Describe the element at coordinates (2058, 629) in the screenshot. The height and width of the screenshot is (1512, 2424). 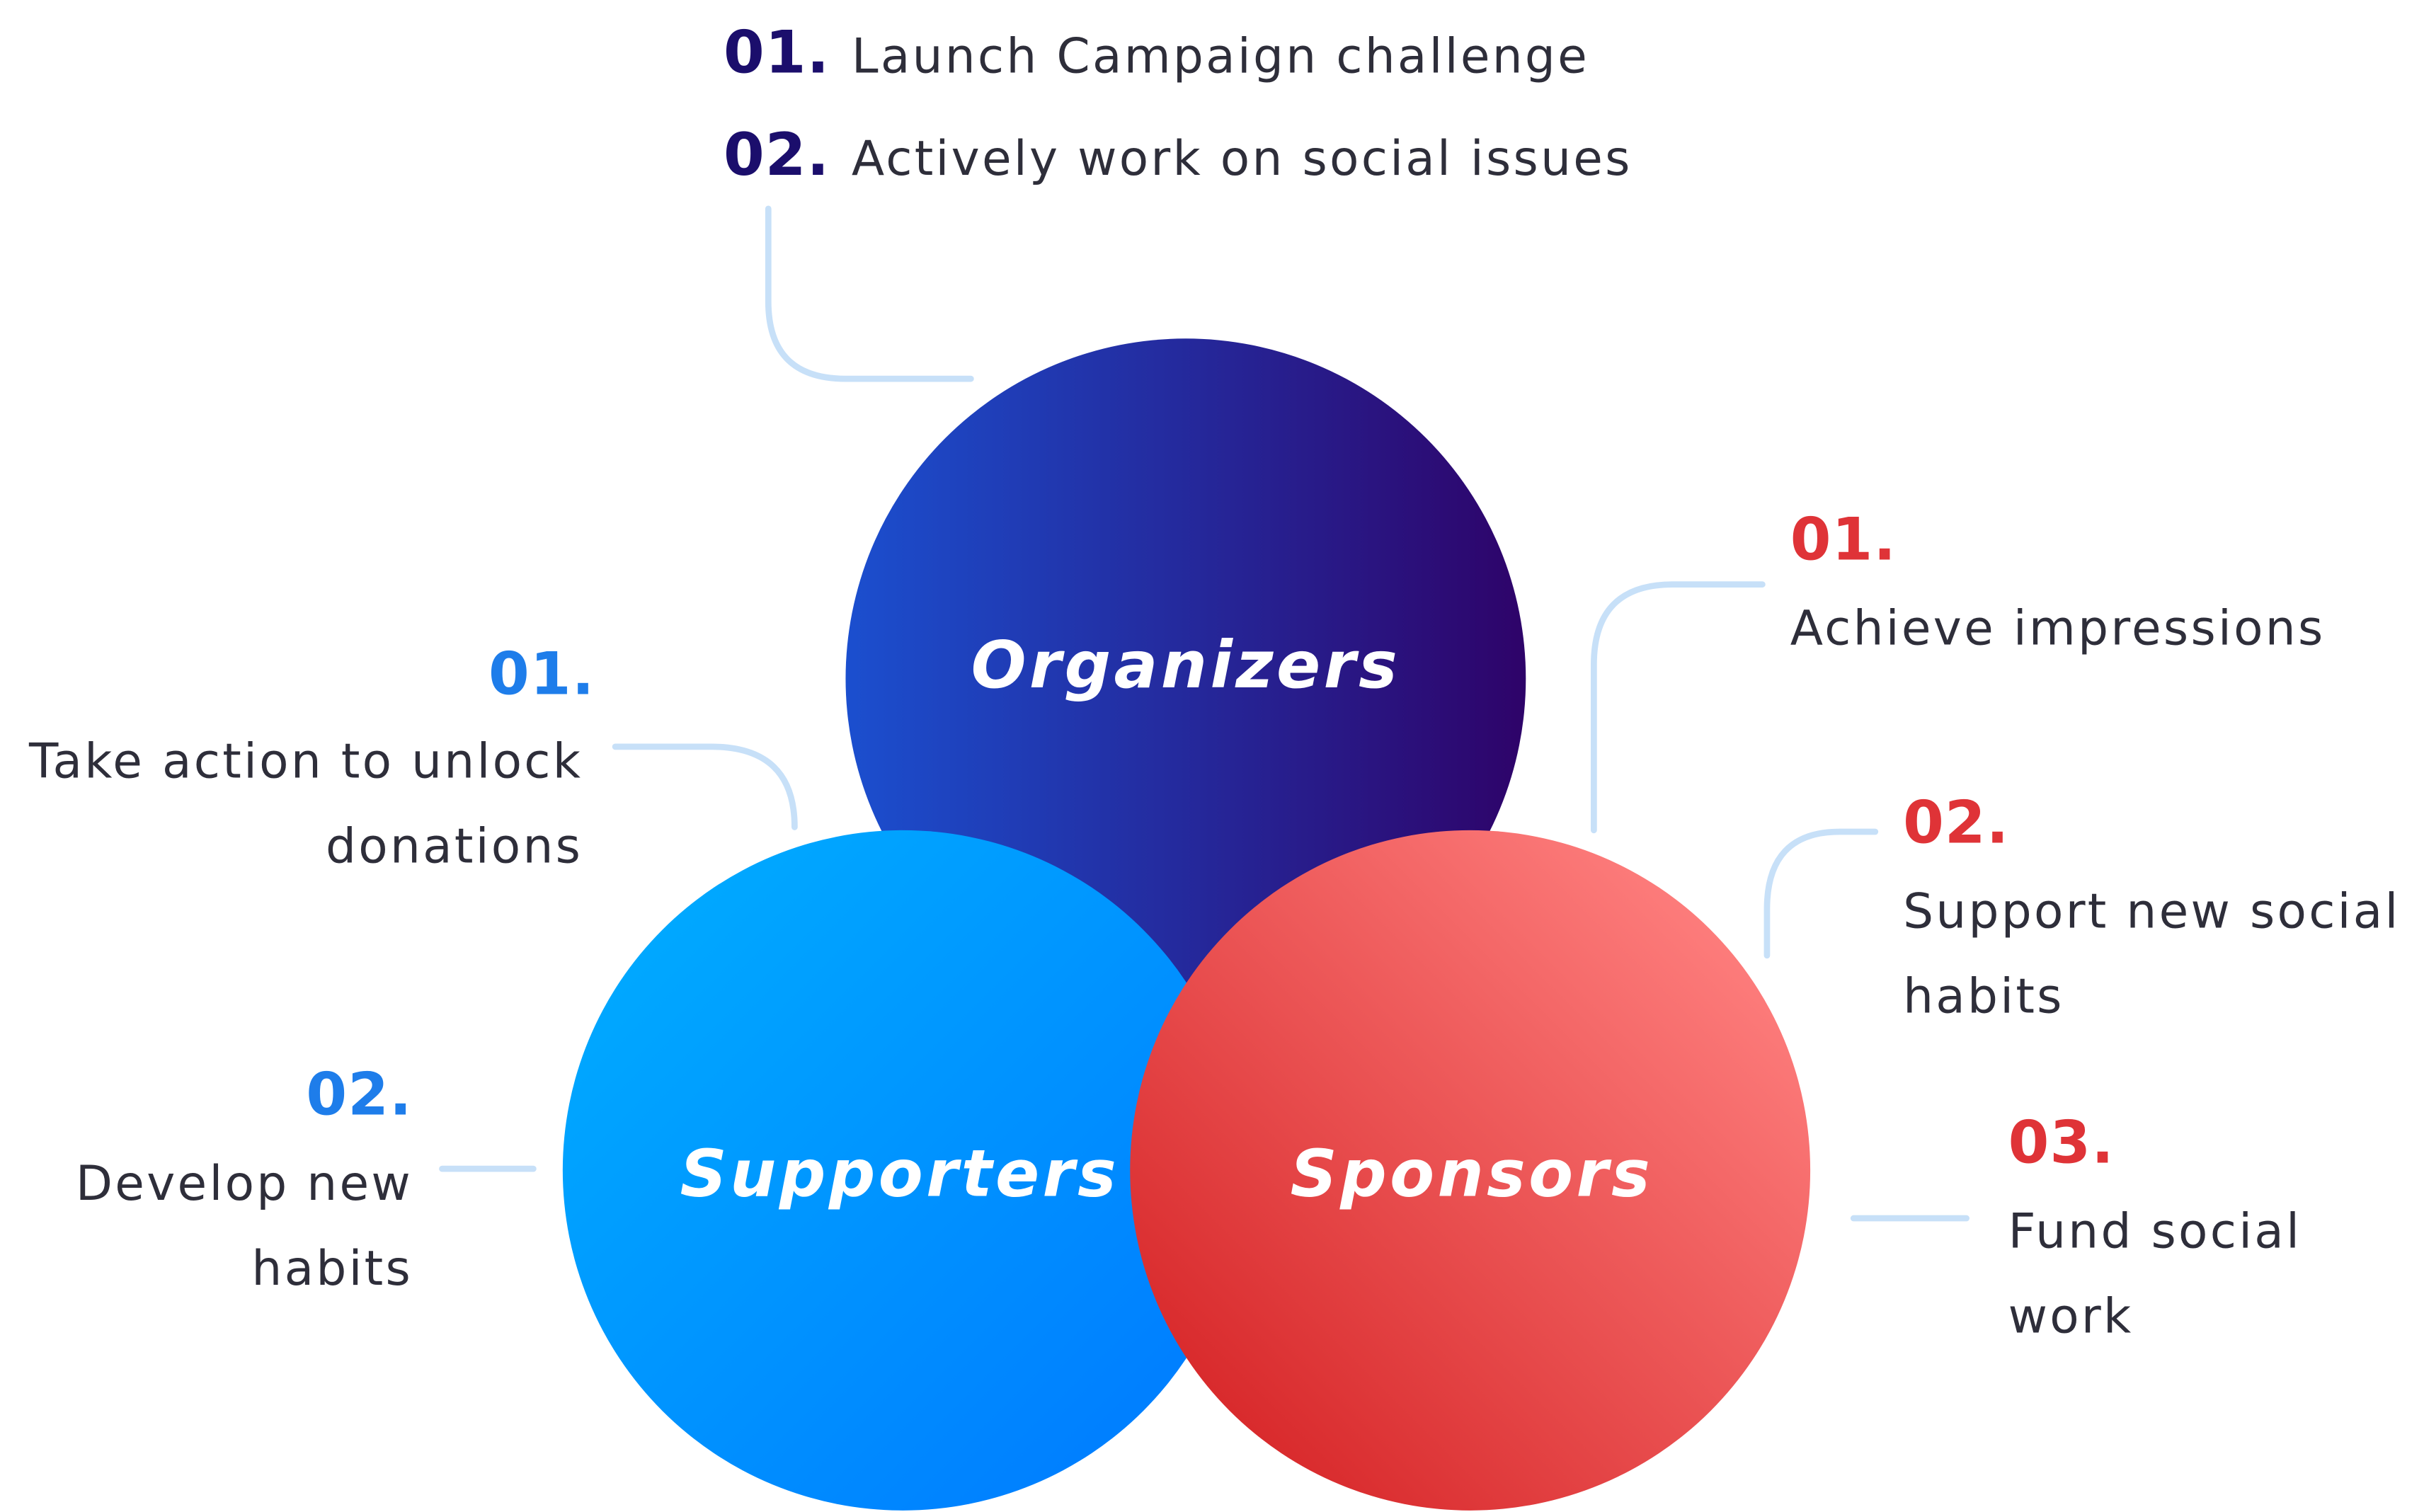
I see `sponsors-item-01-text-line1: Achieve impressions` at that location.